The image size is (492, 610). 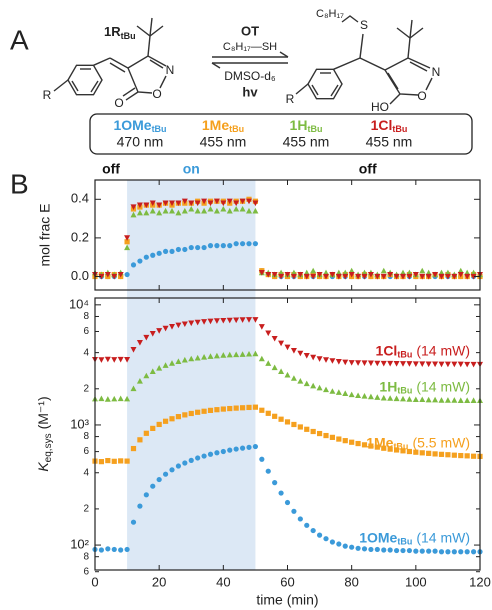 I want to click on box-compound: 1MetBu, so click(x=223, y=126).